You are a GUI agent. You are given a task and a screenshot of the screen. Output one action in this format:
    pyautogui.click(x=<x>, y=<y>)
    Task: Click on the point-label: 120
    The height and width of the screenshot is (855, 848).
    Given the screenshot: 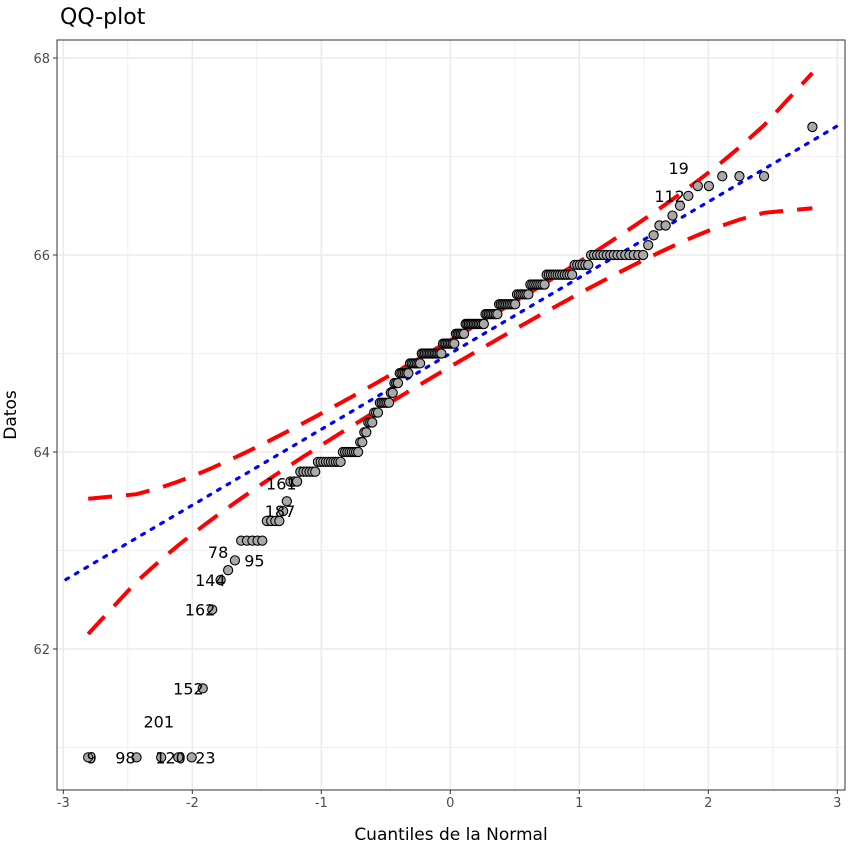 What is the action you would take?
    pyautogui.click(x=170, y=757)
    